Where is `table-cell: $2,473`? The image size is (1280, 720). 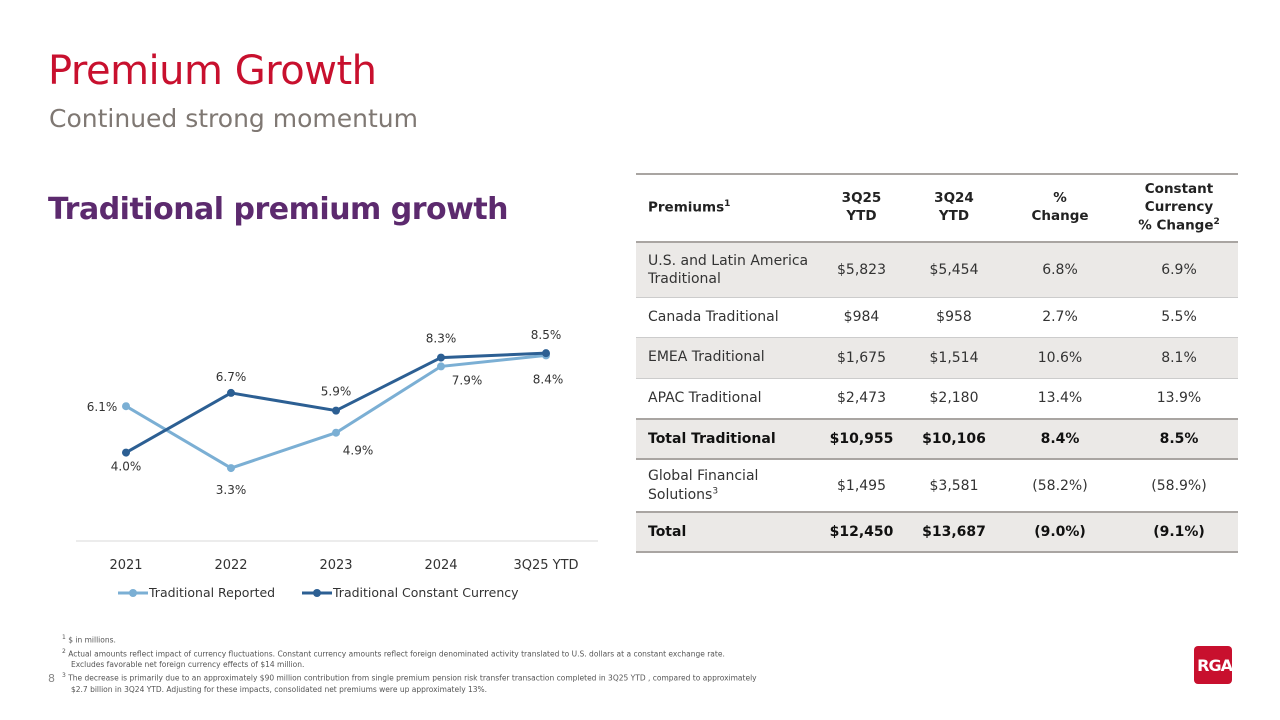 table-cell: $2,473 is located at coordinates (861, 399).